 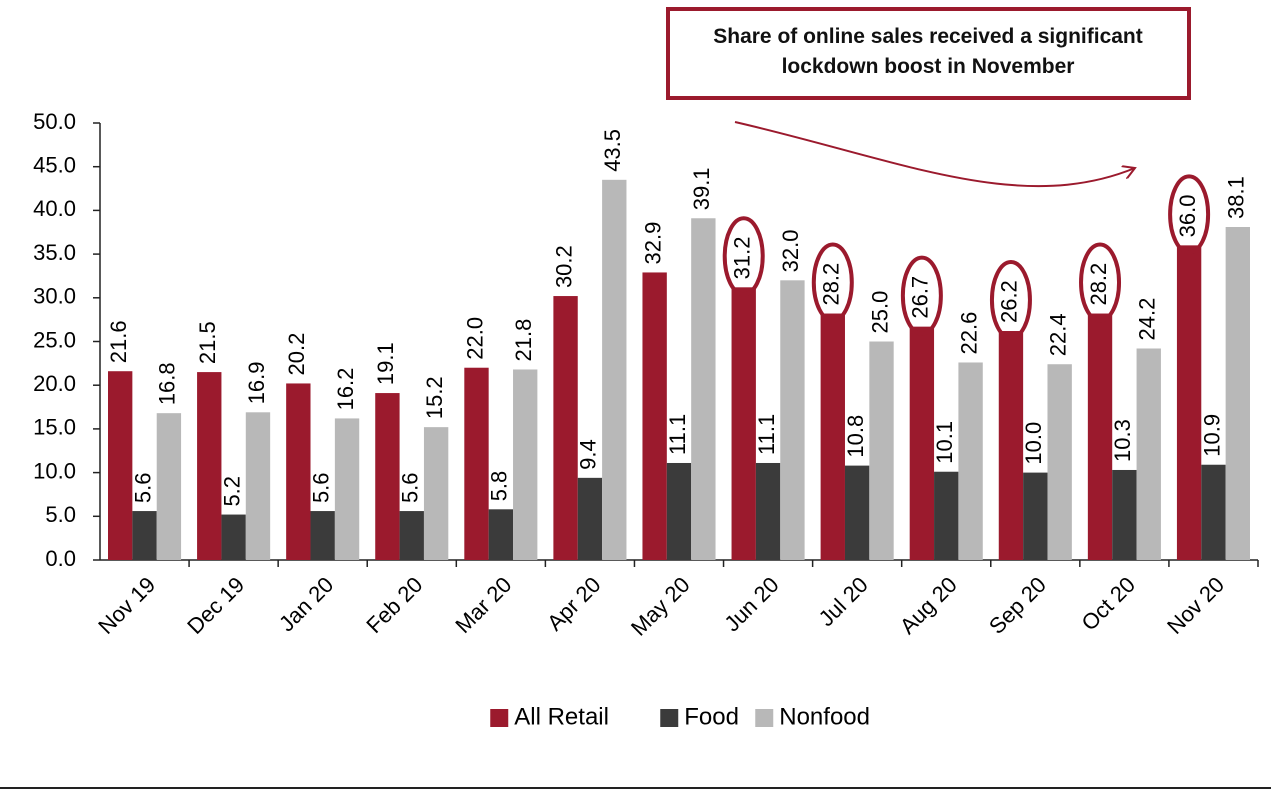 What do you see at coordinates (231, 491) in the screenshot?
I see `value-label: 5.2` at bounding box center [231, 491].